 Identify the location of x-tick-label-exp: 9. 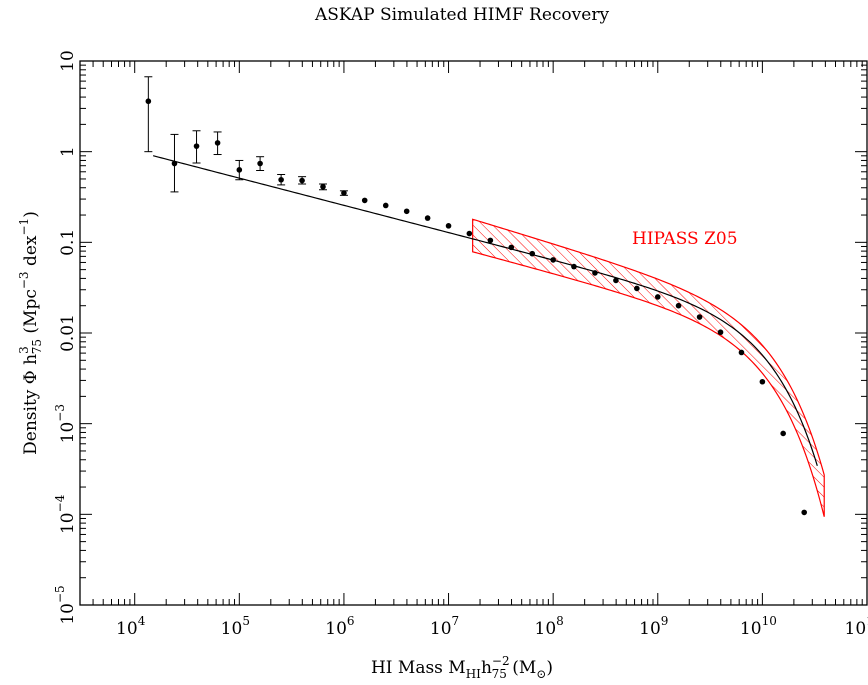
(665, 621).